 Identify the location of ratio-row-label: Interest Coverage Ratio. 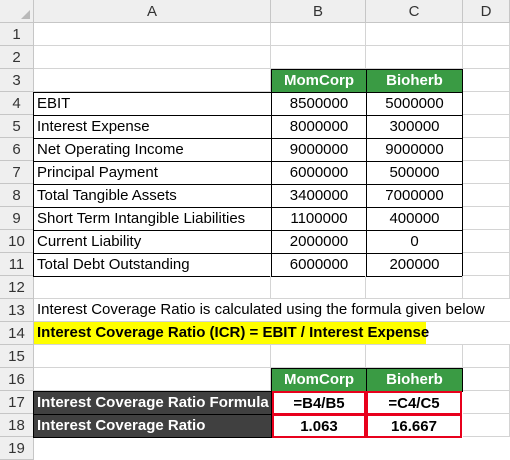
(152, 426).